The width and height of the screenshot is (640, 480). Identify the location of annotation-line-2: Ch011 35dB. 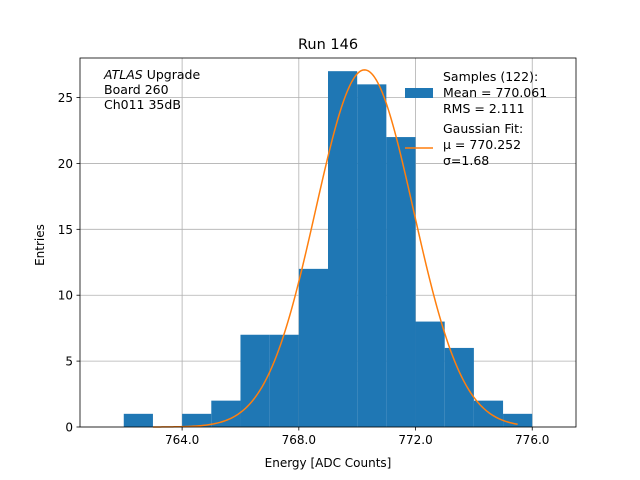
(142, 104).